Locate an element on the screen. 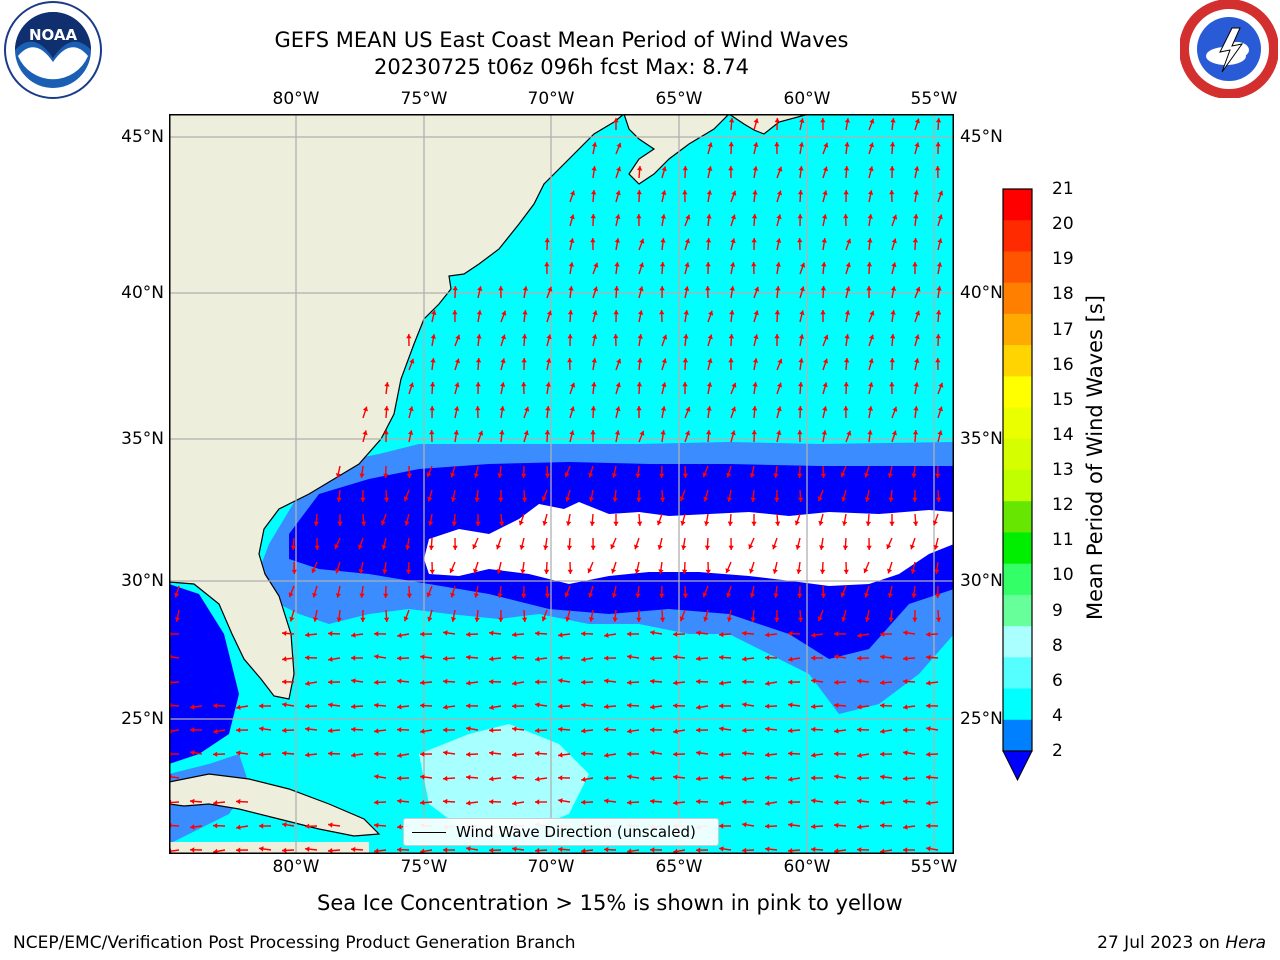 Image resolution: width=1280 pixels, height=960 pixels. lat-tick-left: 35°N is located at coordinates (142, 439).